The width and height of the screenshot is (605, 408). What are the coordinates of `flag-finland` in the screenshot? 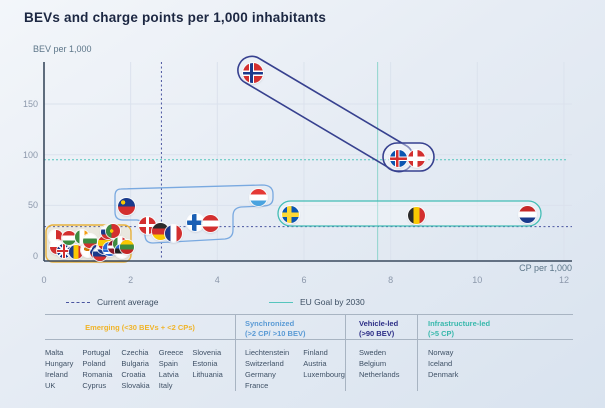 It's located at (196, 223).